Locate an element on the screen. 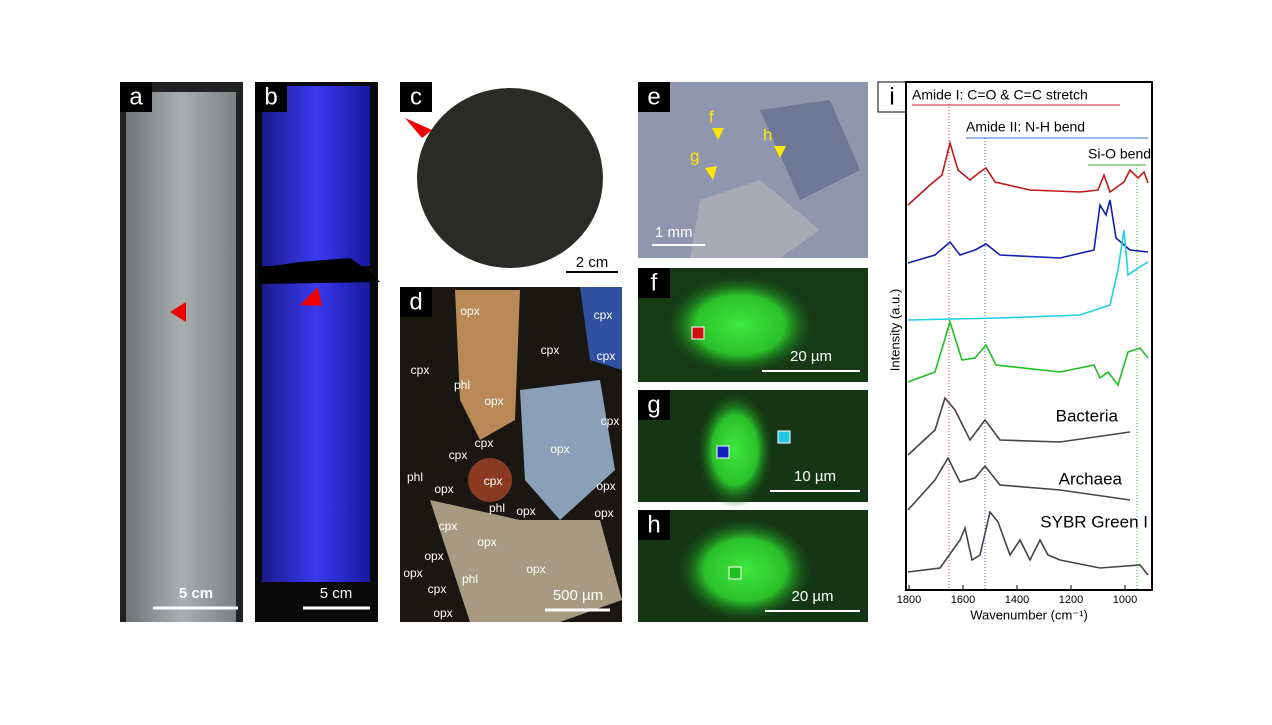  panel-label: i is located at coordinates (891, 96).